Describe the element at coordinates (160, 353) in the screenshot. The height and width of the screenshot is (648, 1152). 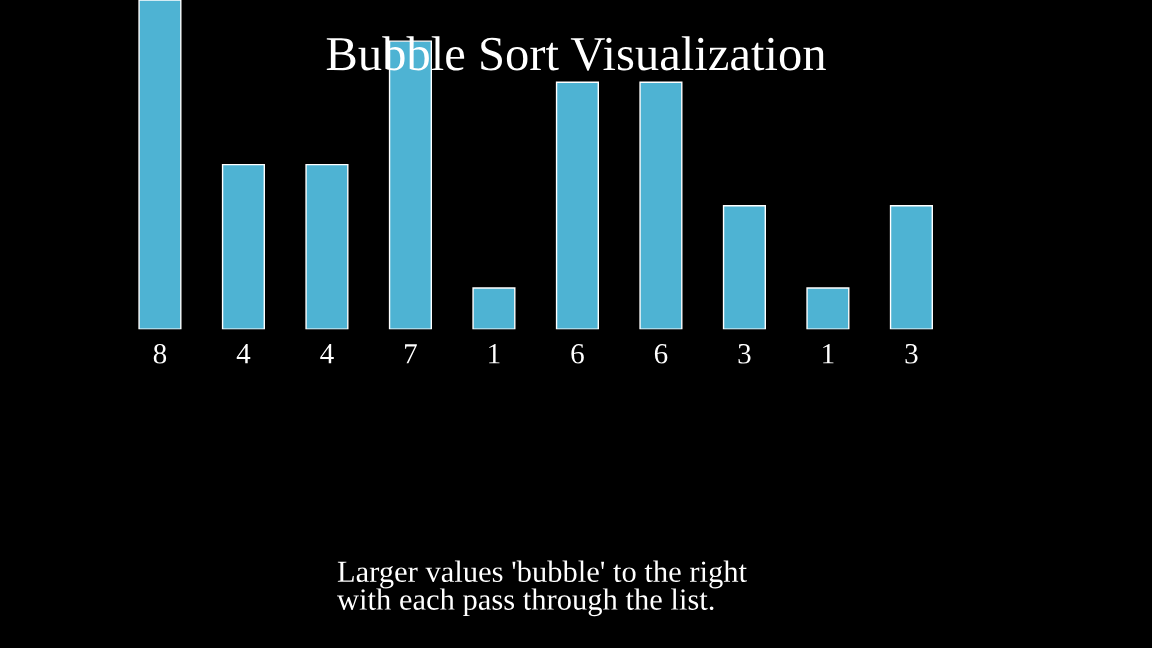
I see `data-label: 8` at that location.